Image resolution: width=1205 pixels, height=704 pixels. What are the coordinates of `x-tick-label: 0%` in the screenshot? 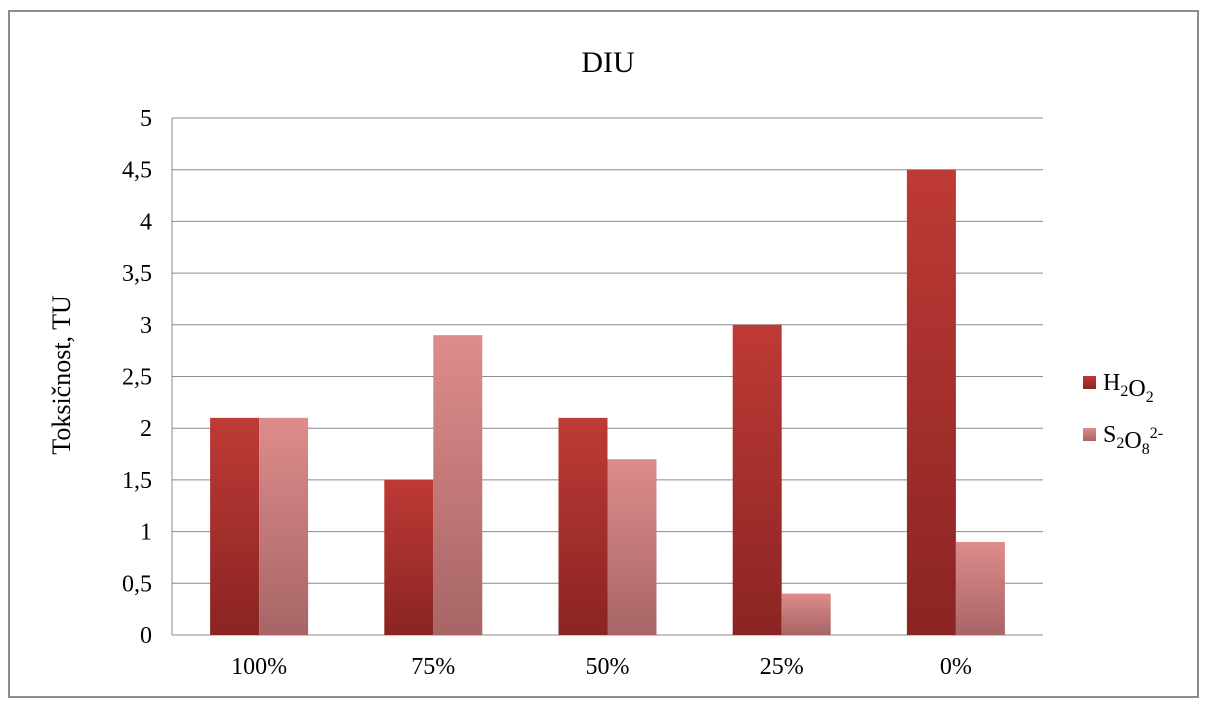 It's located at (956, 667).